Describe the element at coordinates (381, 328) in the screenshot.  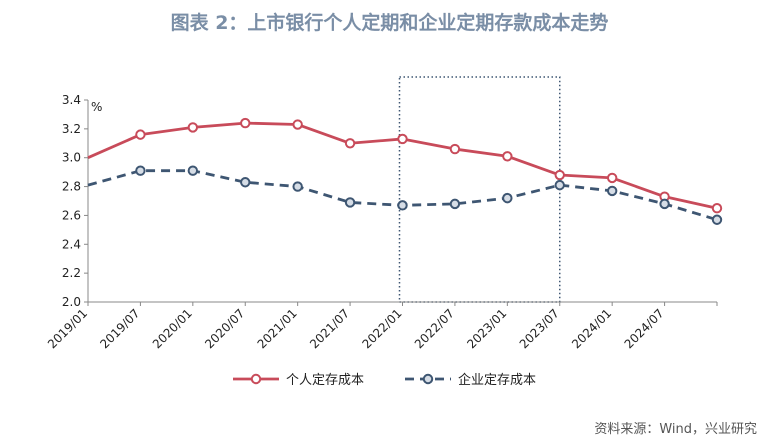
I see `x-tick-label: 2022/01` at that location.